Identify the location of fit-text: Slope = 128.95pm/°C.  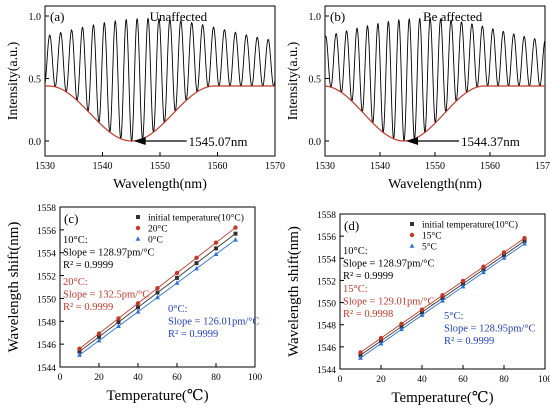
(490, 329).